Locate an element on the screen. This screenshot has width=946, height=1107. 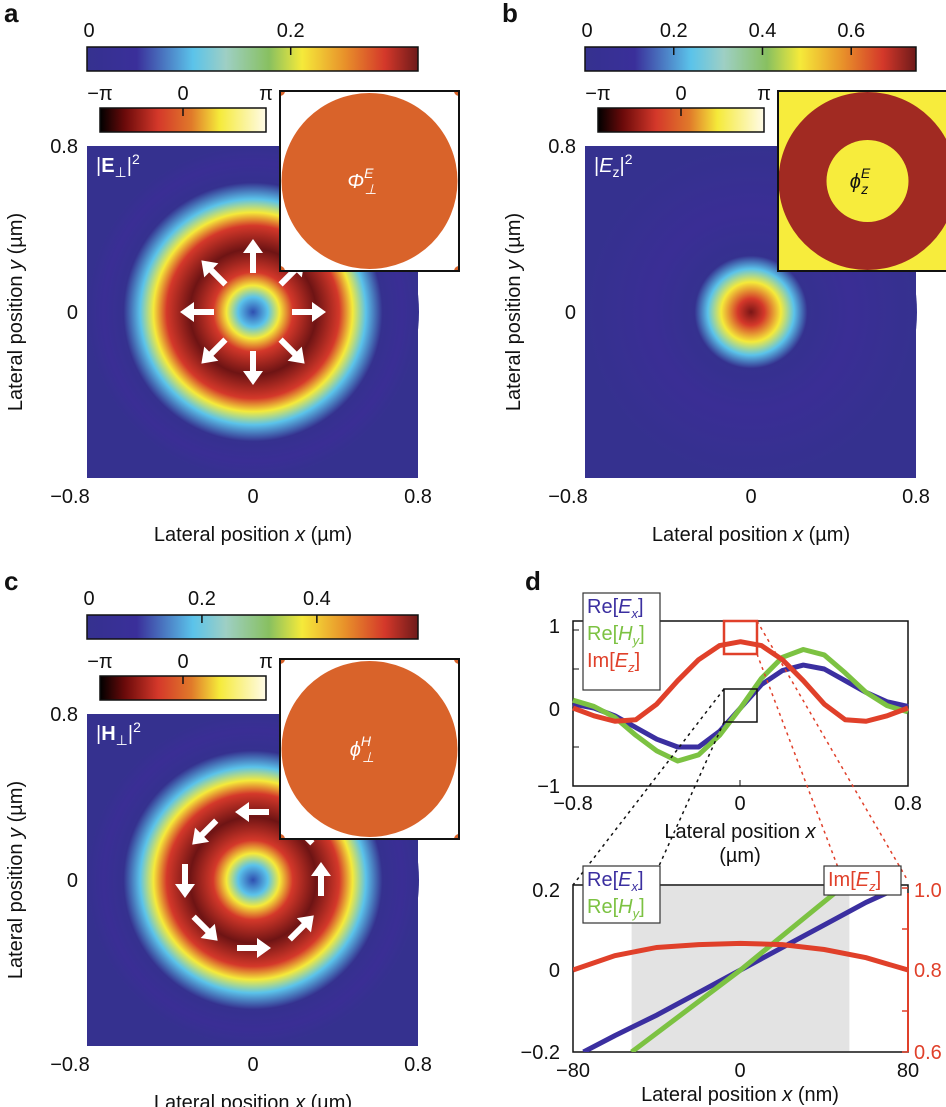
x-axis-label: Lateral position x (nm) is located at coordinates (740, 1095).